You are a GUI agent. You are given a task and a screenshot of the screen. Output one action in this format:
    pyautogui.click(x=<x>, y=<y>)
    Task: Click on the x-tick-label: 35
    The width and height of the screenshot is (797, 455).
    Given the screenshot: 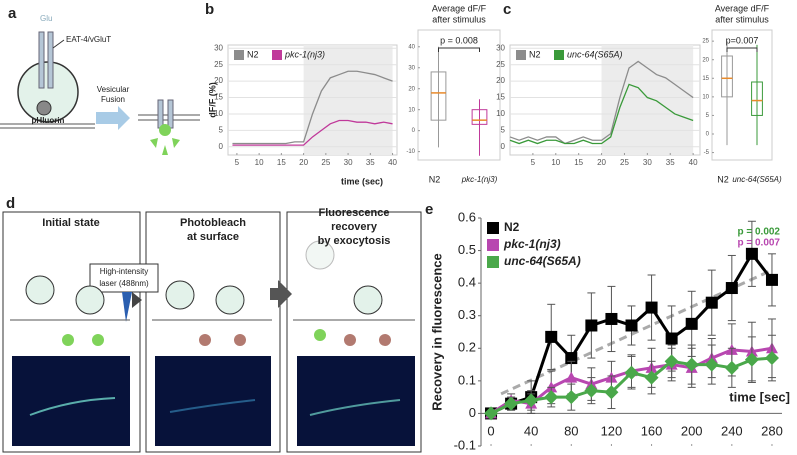 What is the action you would take?
    pyautogui.click(x=670, y=162)
    